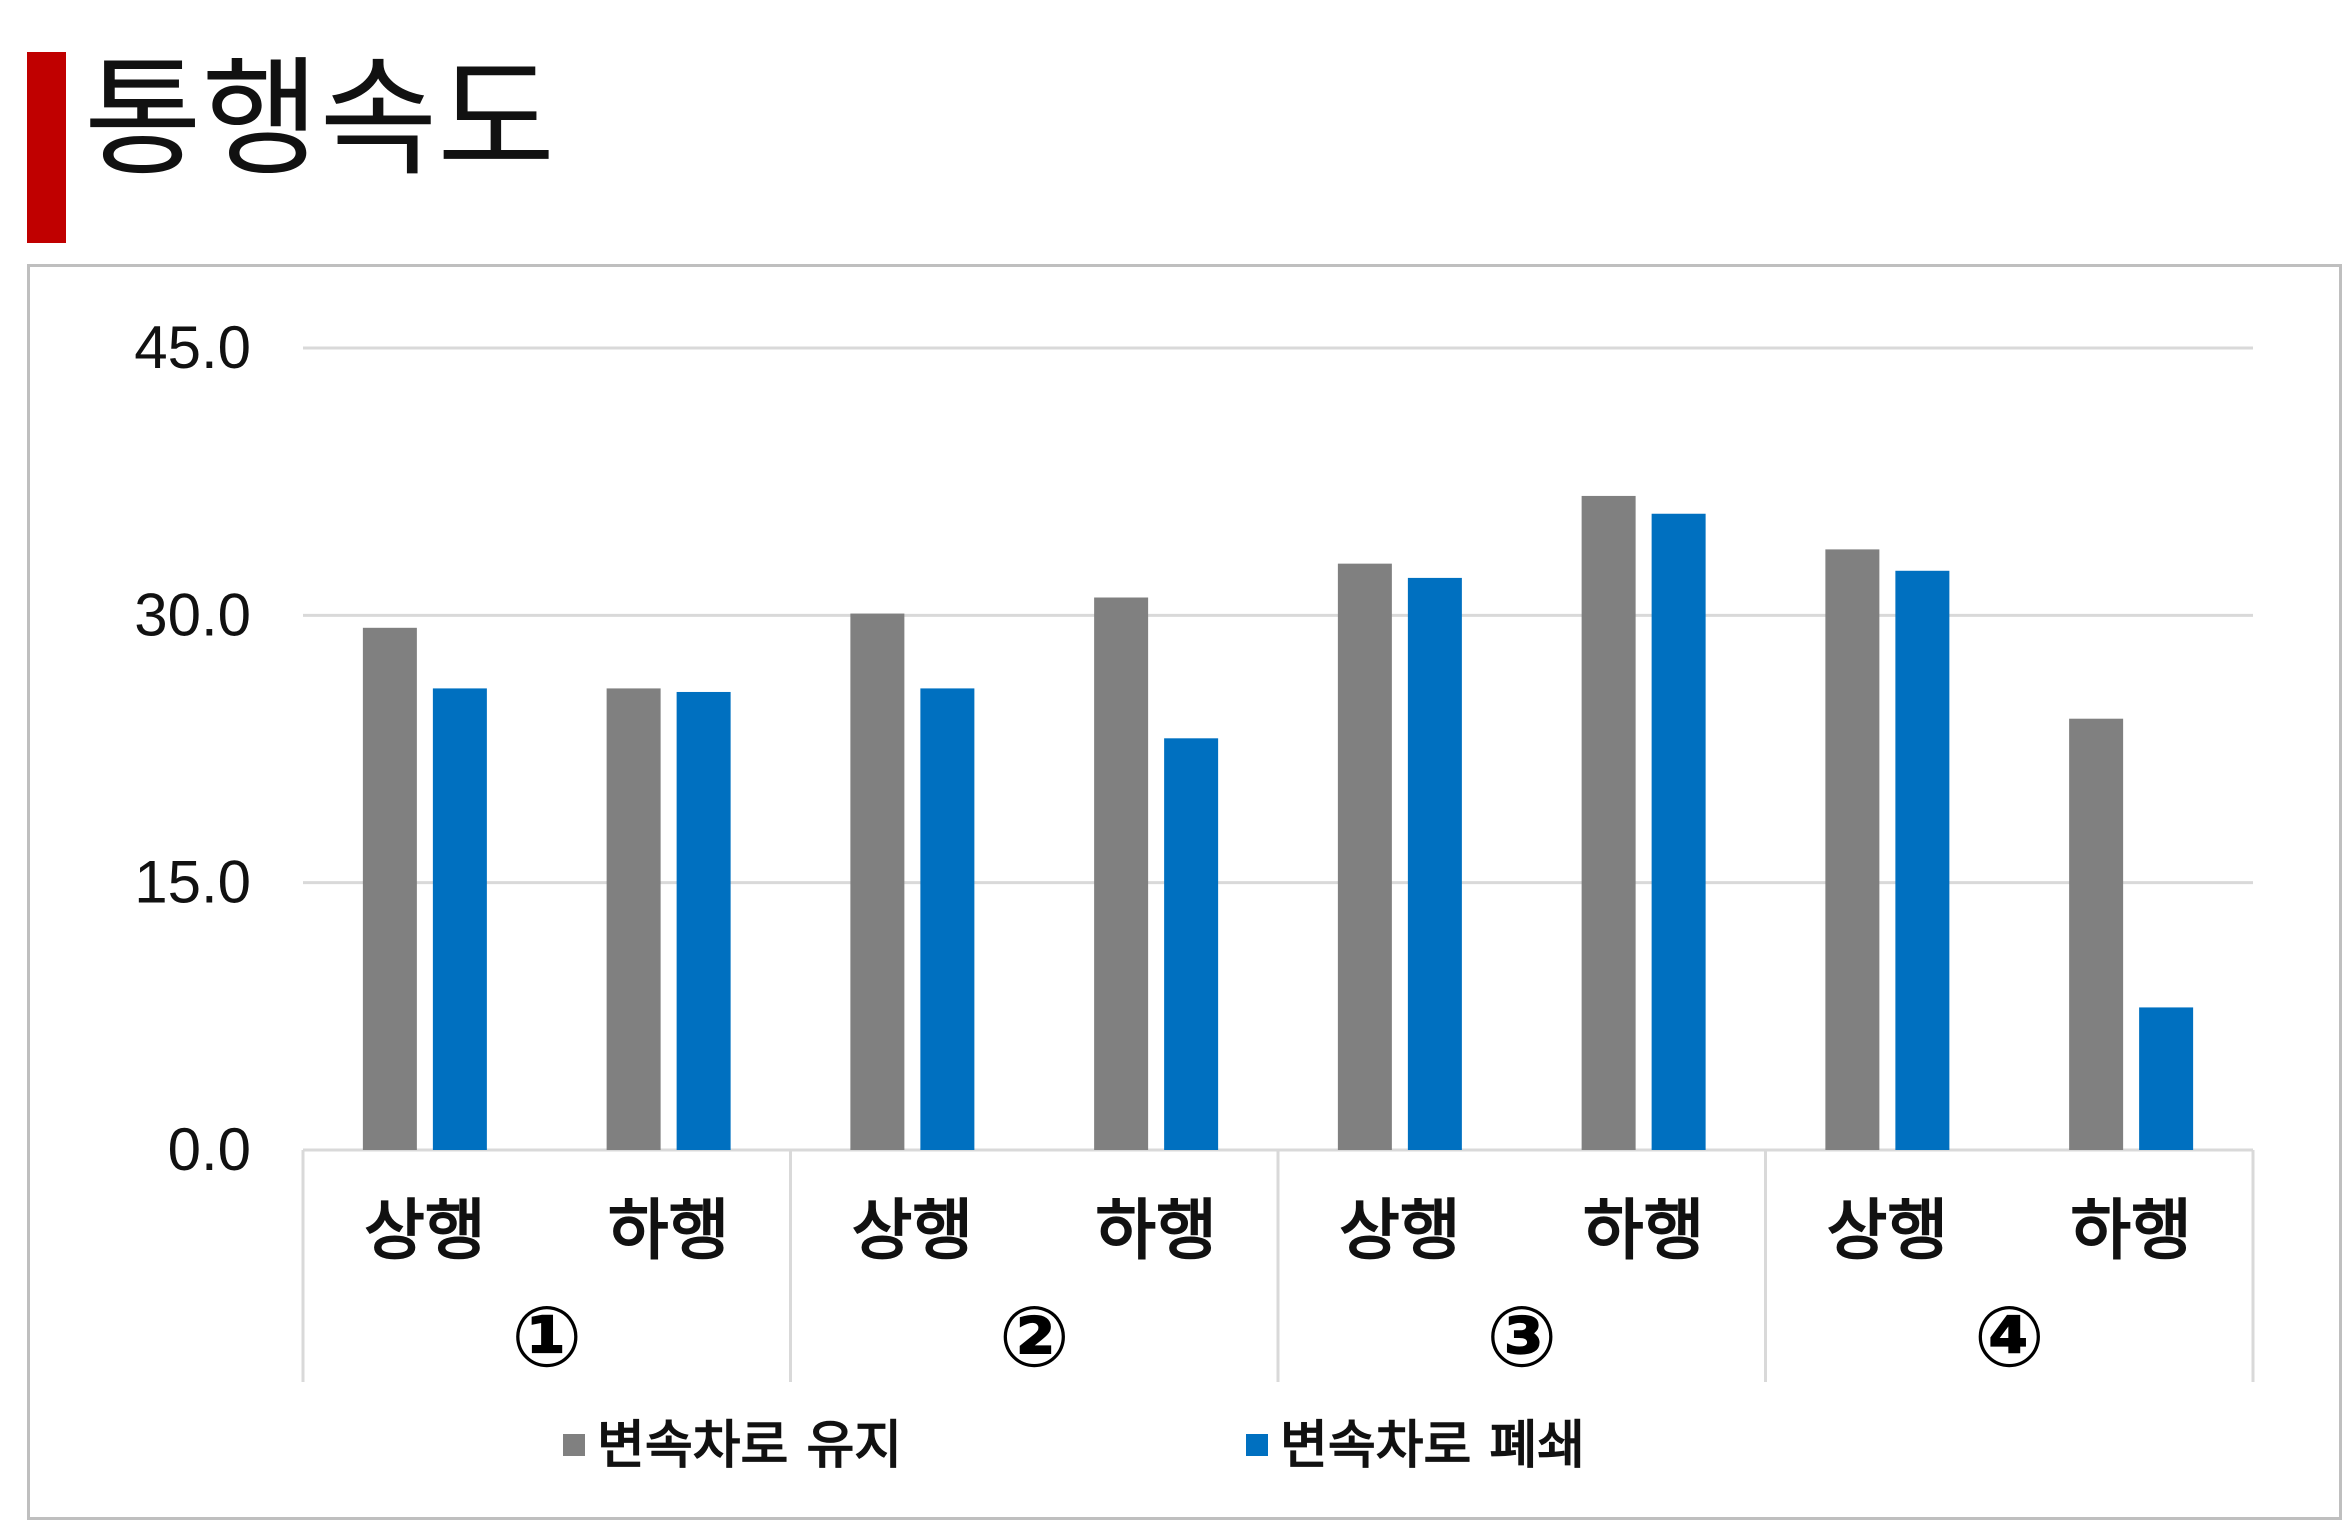  I want to click on legend-label-0: 변속차로 유지, so click(749, 1446).